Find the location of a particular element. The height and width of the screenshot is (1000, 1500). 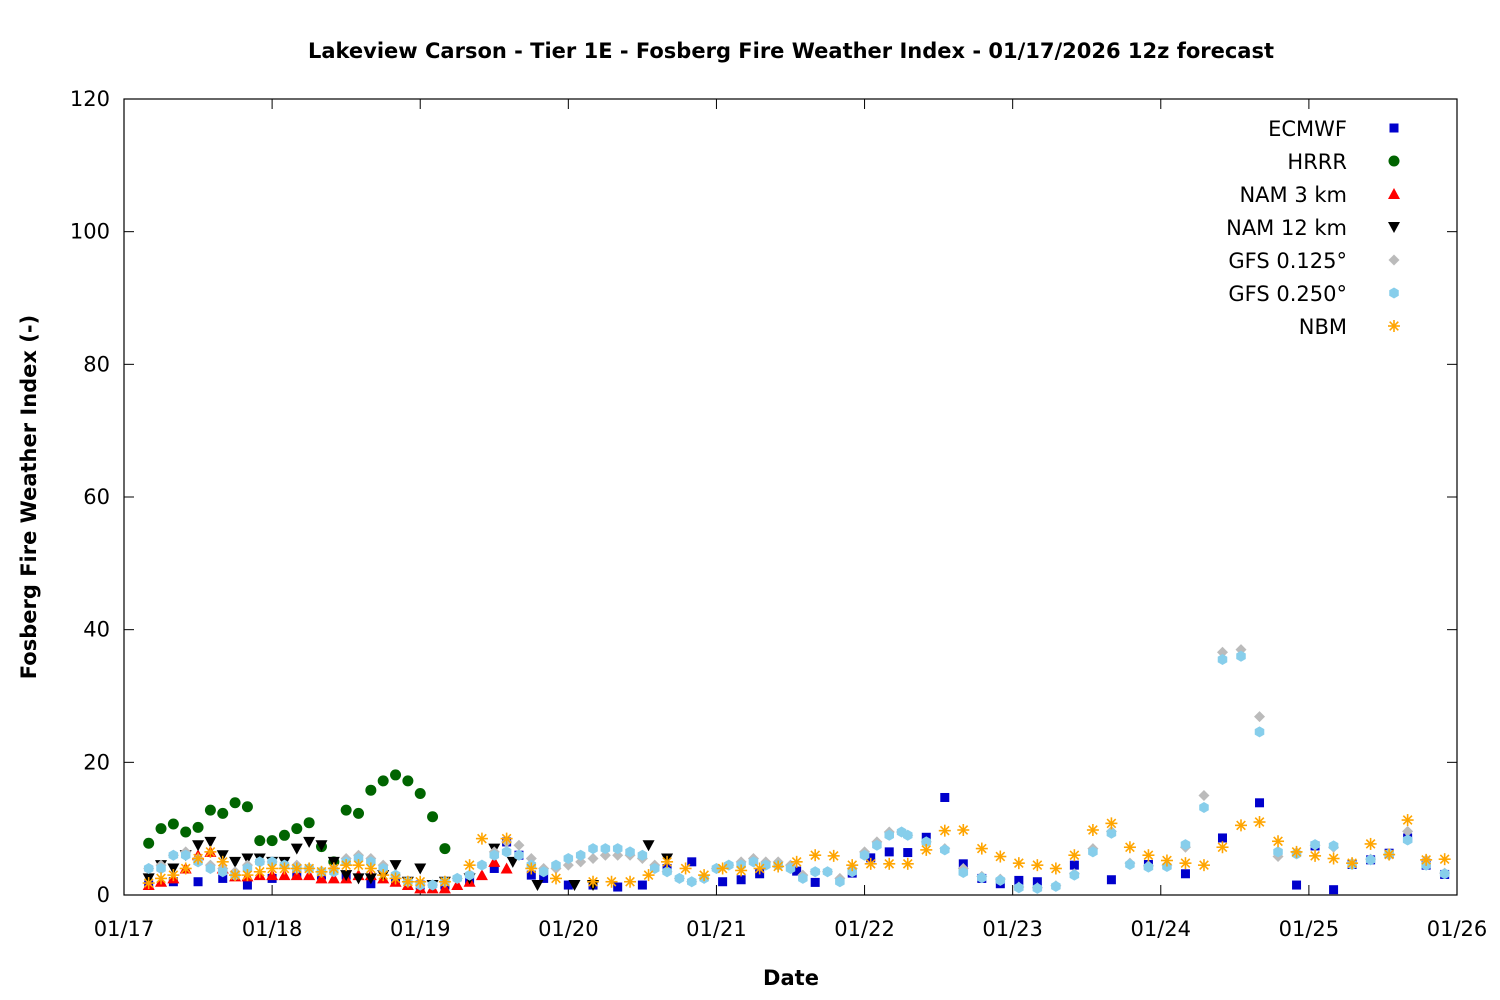

legend-marker is located at coordinates (1394, 161).